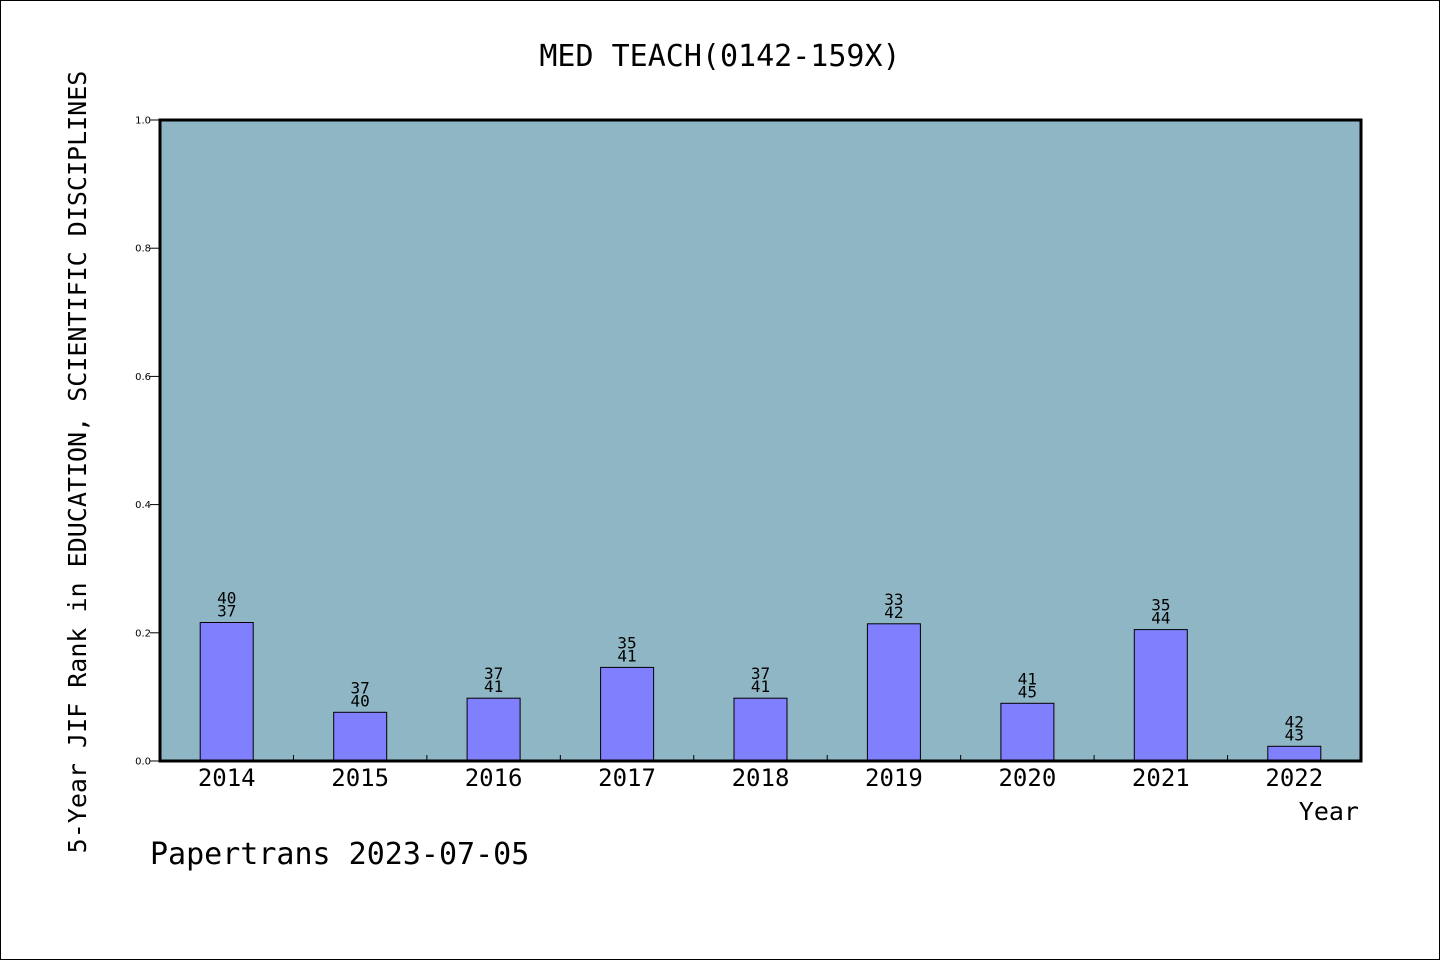 The width and height of the screenshot is (1440, 960). I want to click on data-label-bottom-2015: 40, so click(360, 700).